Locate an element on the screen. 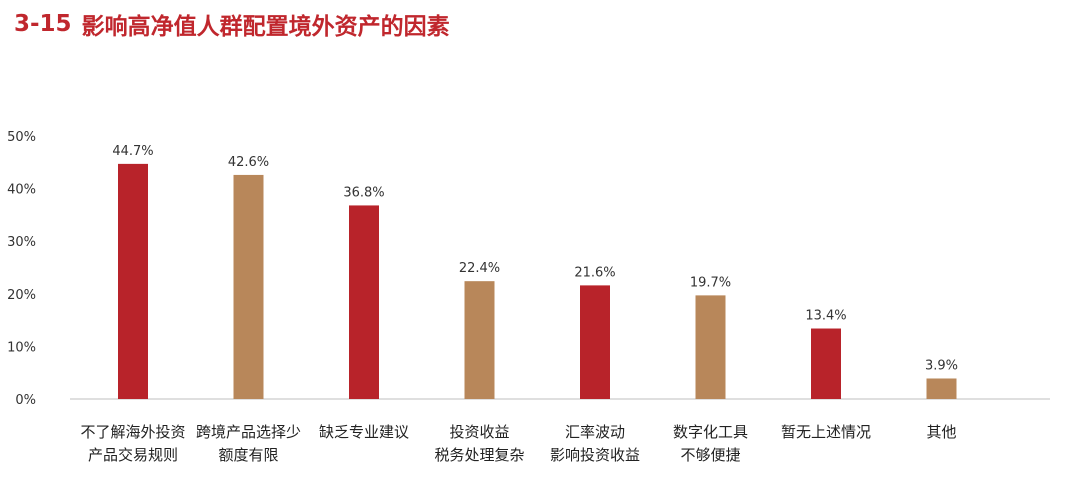 This screenshot has height=498, width=1080. bar-value-label: 21.6% is located at coordinates (594, 272).